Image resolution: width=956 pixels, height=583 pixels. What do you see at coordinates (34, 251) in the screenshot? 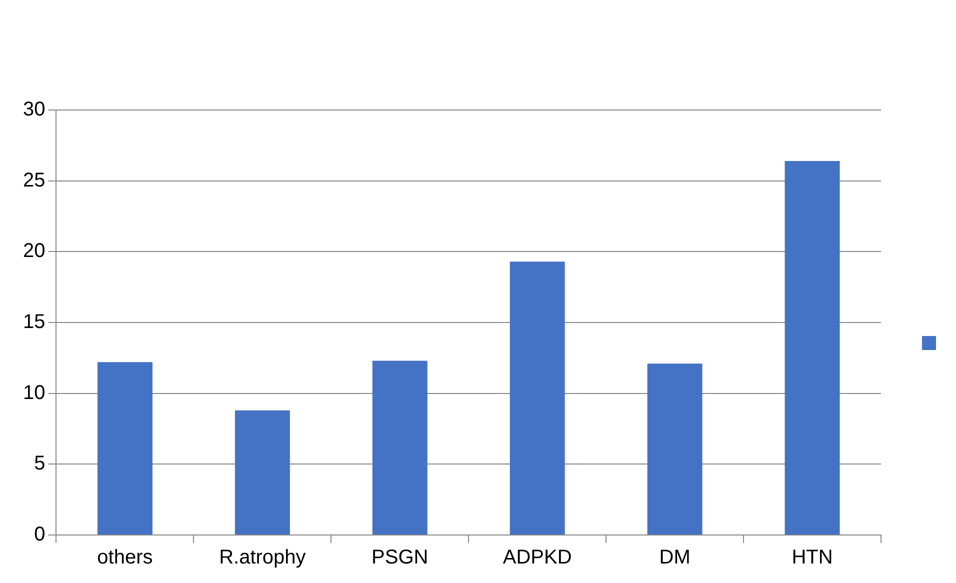
I see `y-tick-label: 20` at bounding box center [34, 251].